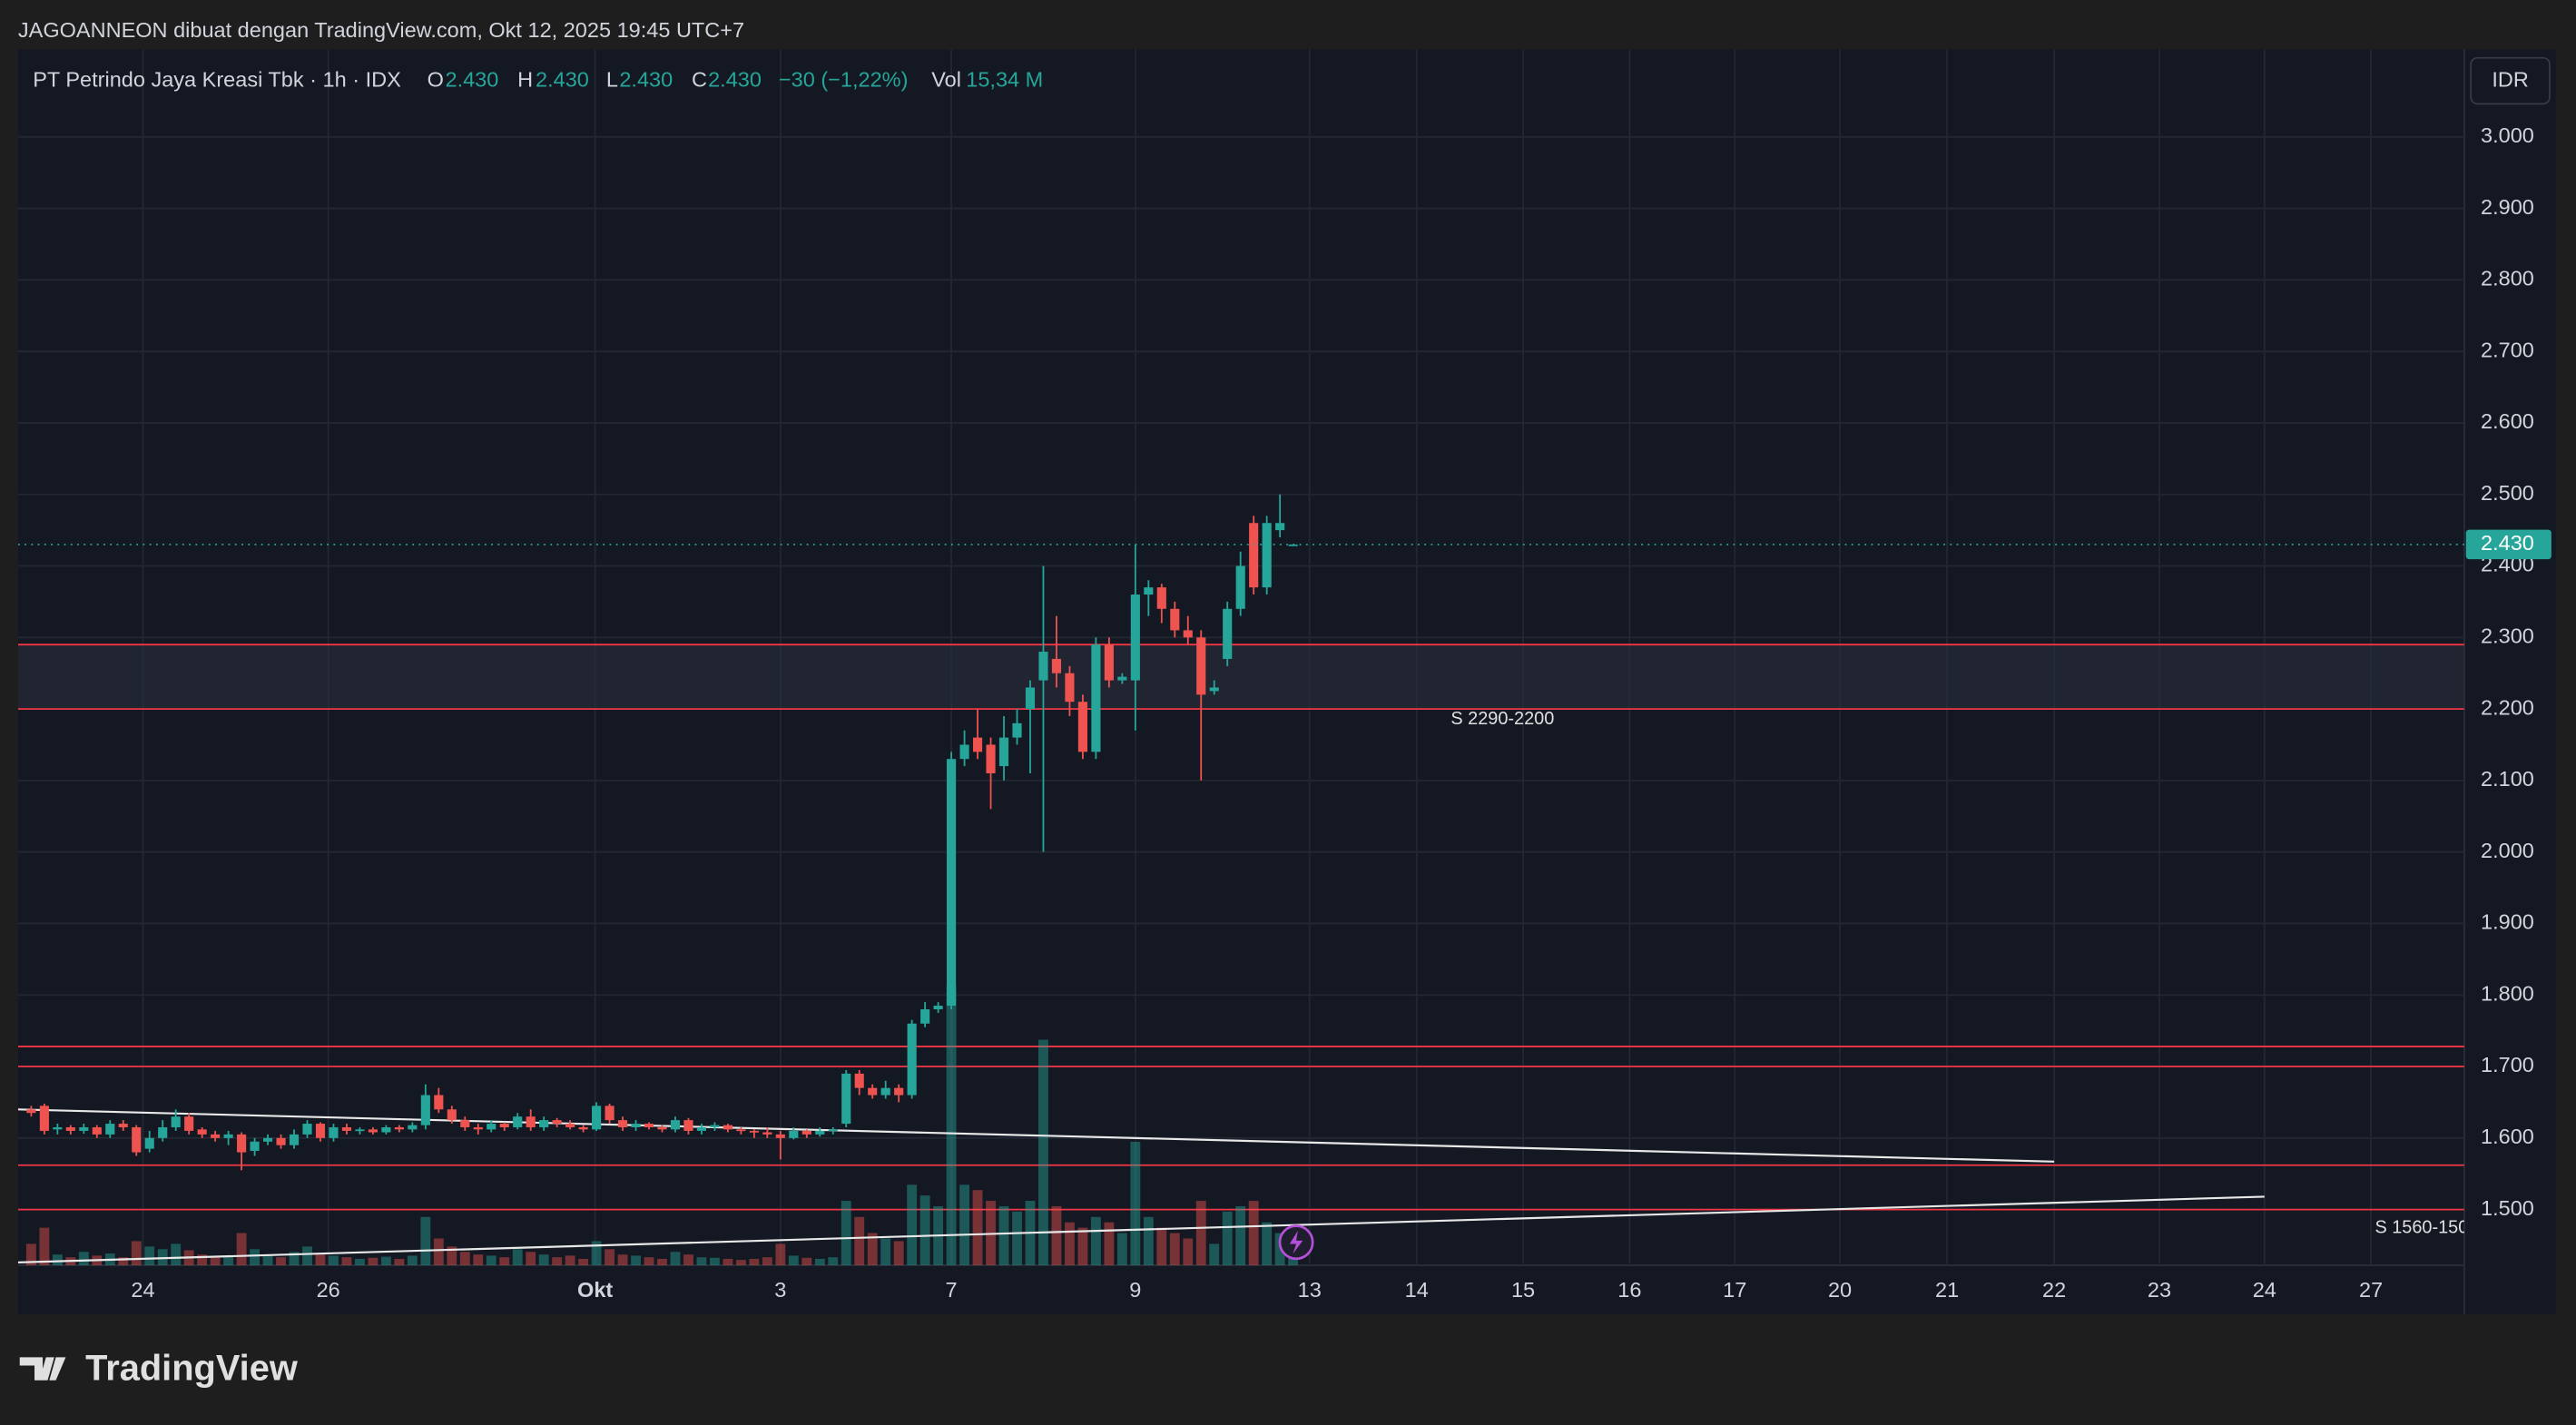 Image resolution: width=2576 pixels, height=1425 pixels. I want to click on y-tick-label: 1.500, so click(2507, 1208).